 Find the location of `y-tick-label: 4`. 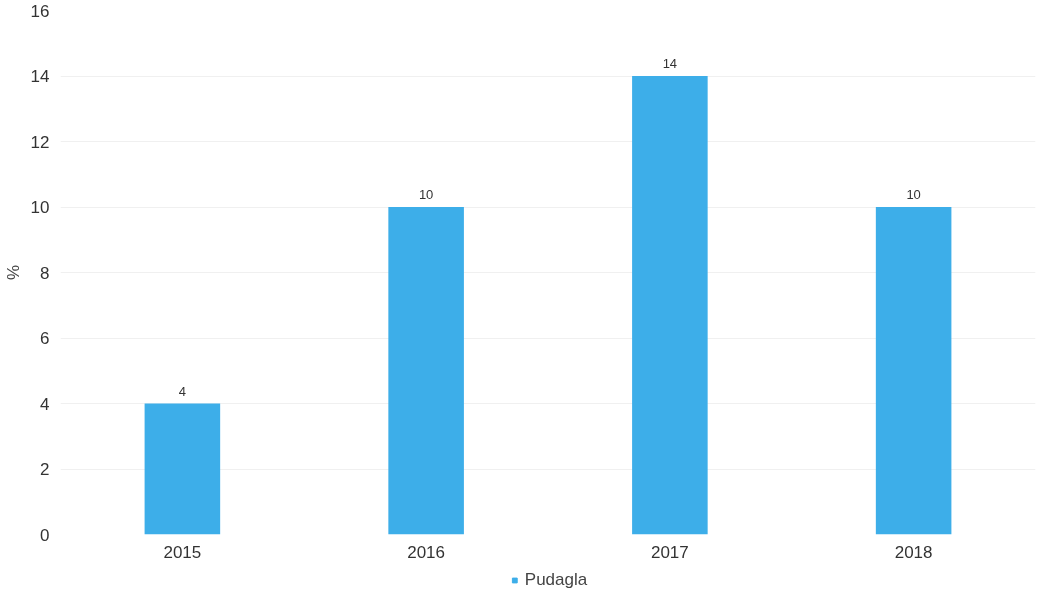

y-tick-label: 4 is located at coordinates (45, 404).